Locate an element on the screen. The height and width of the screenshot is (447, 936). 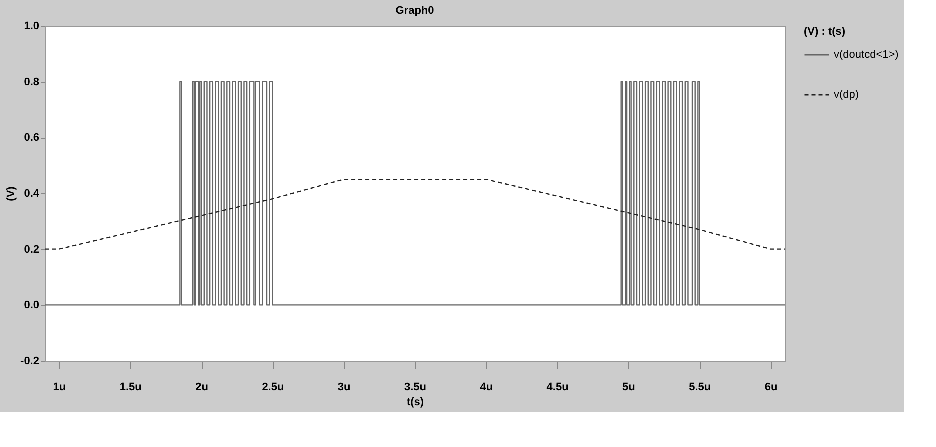
x-tick-label: 3.5u is located at coordinates (415, 388).